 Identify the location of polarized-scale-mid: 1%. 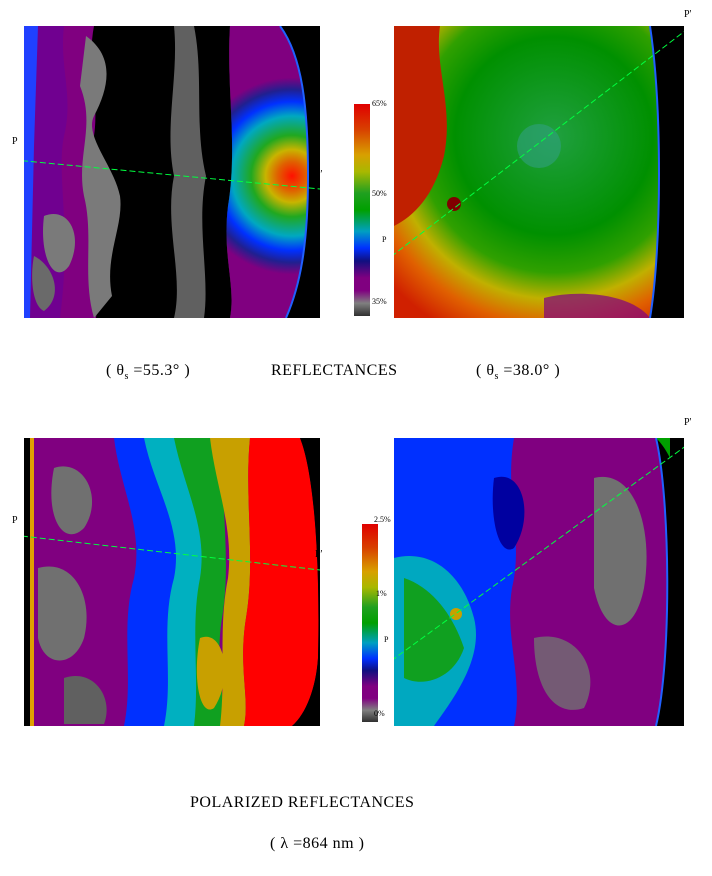
(381, 593).